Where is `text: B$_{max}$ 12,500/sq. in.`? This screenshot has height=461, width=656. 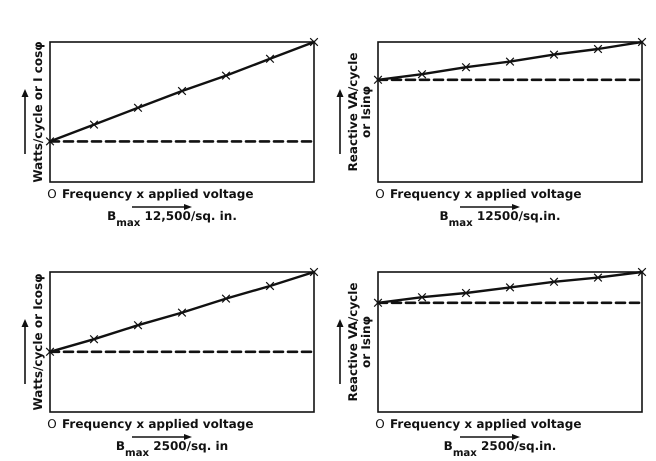
text: B$_{max}$ 12,500/sq. in. is located at coordinates (172, 218).